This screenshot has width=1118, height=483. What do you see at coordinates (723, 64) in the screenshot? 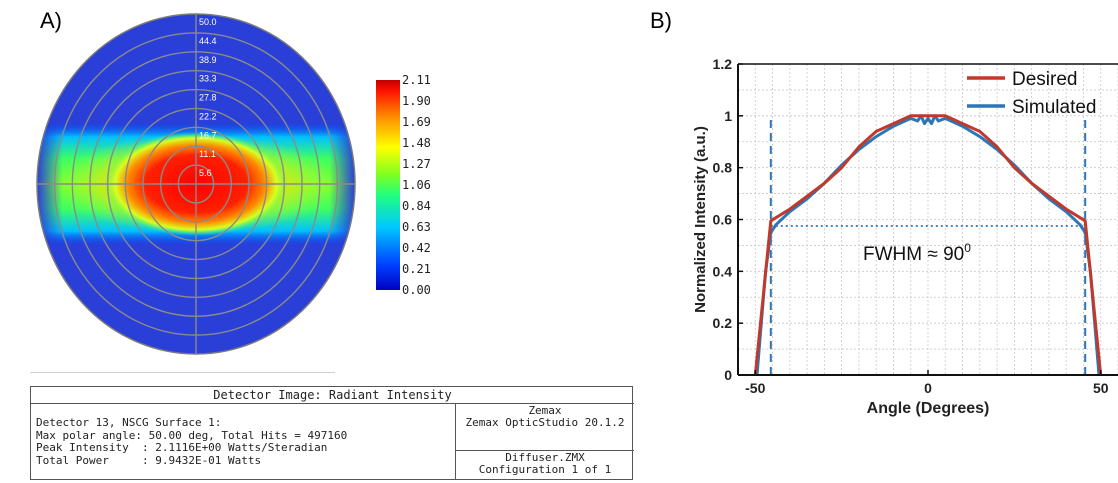
I see `y-tick-label: 1.2` at bounding box center [723, 64].